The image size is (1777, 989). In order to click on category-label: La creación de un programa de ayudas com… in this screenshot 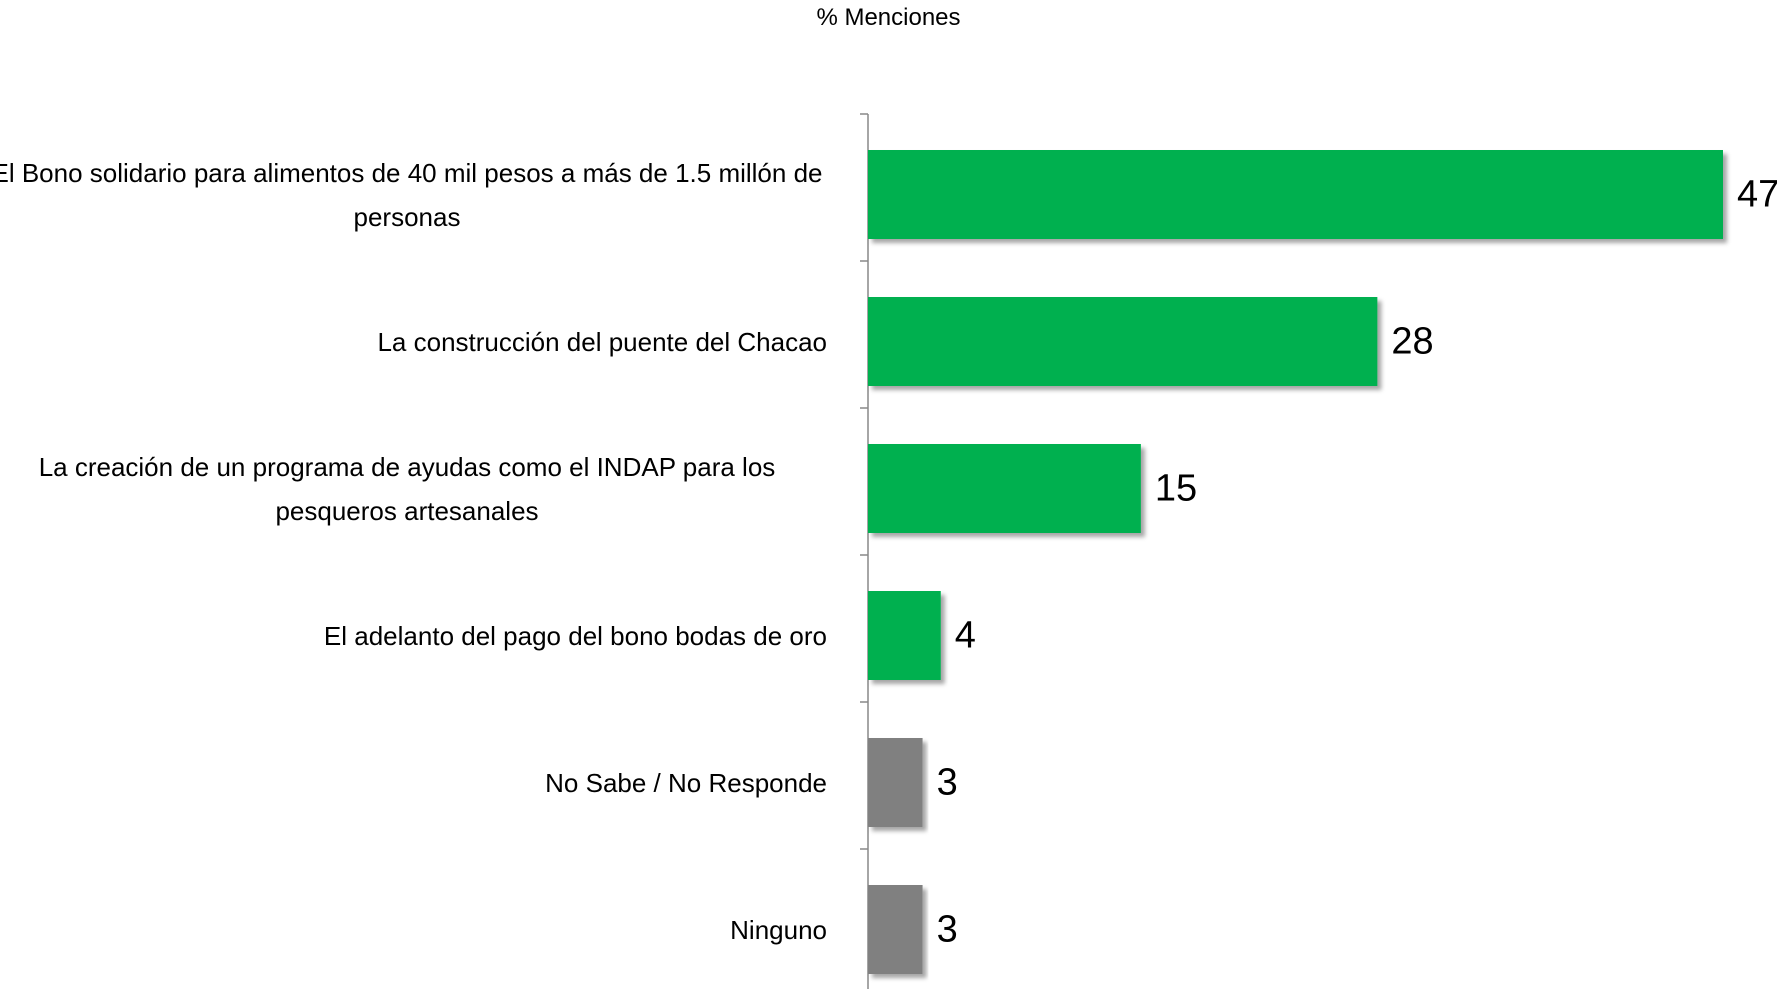, I will do `click(407, 488)`.